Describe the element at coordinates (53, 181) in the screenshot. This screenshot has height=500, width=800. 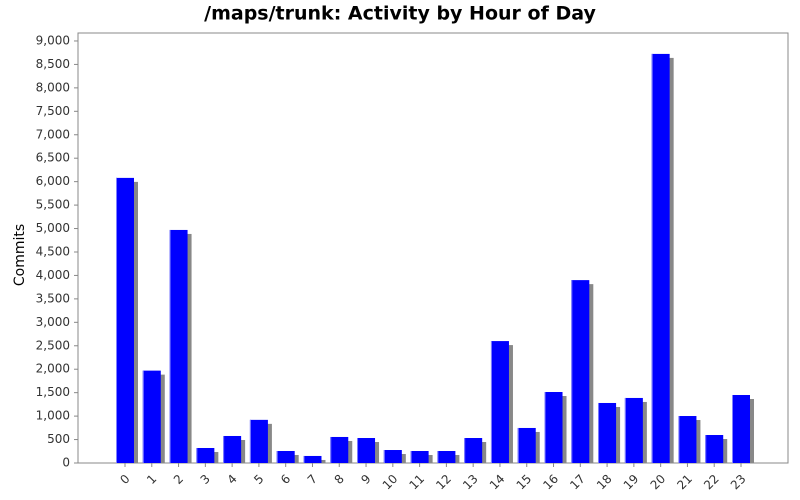
I see `y-tick-label: 6,000` at that location.